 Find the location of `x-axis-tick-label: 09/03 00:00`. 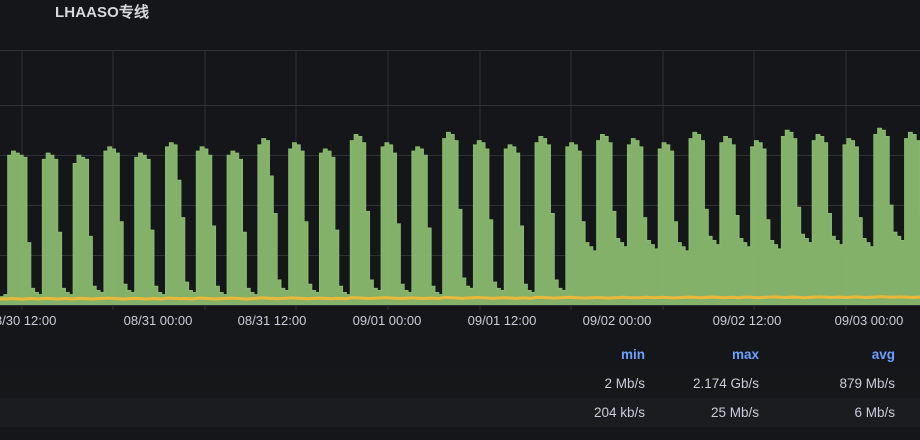

x-axis-tick-label: 09/03 00:00 is located at coordinates (869, 320).